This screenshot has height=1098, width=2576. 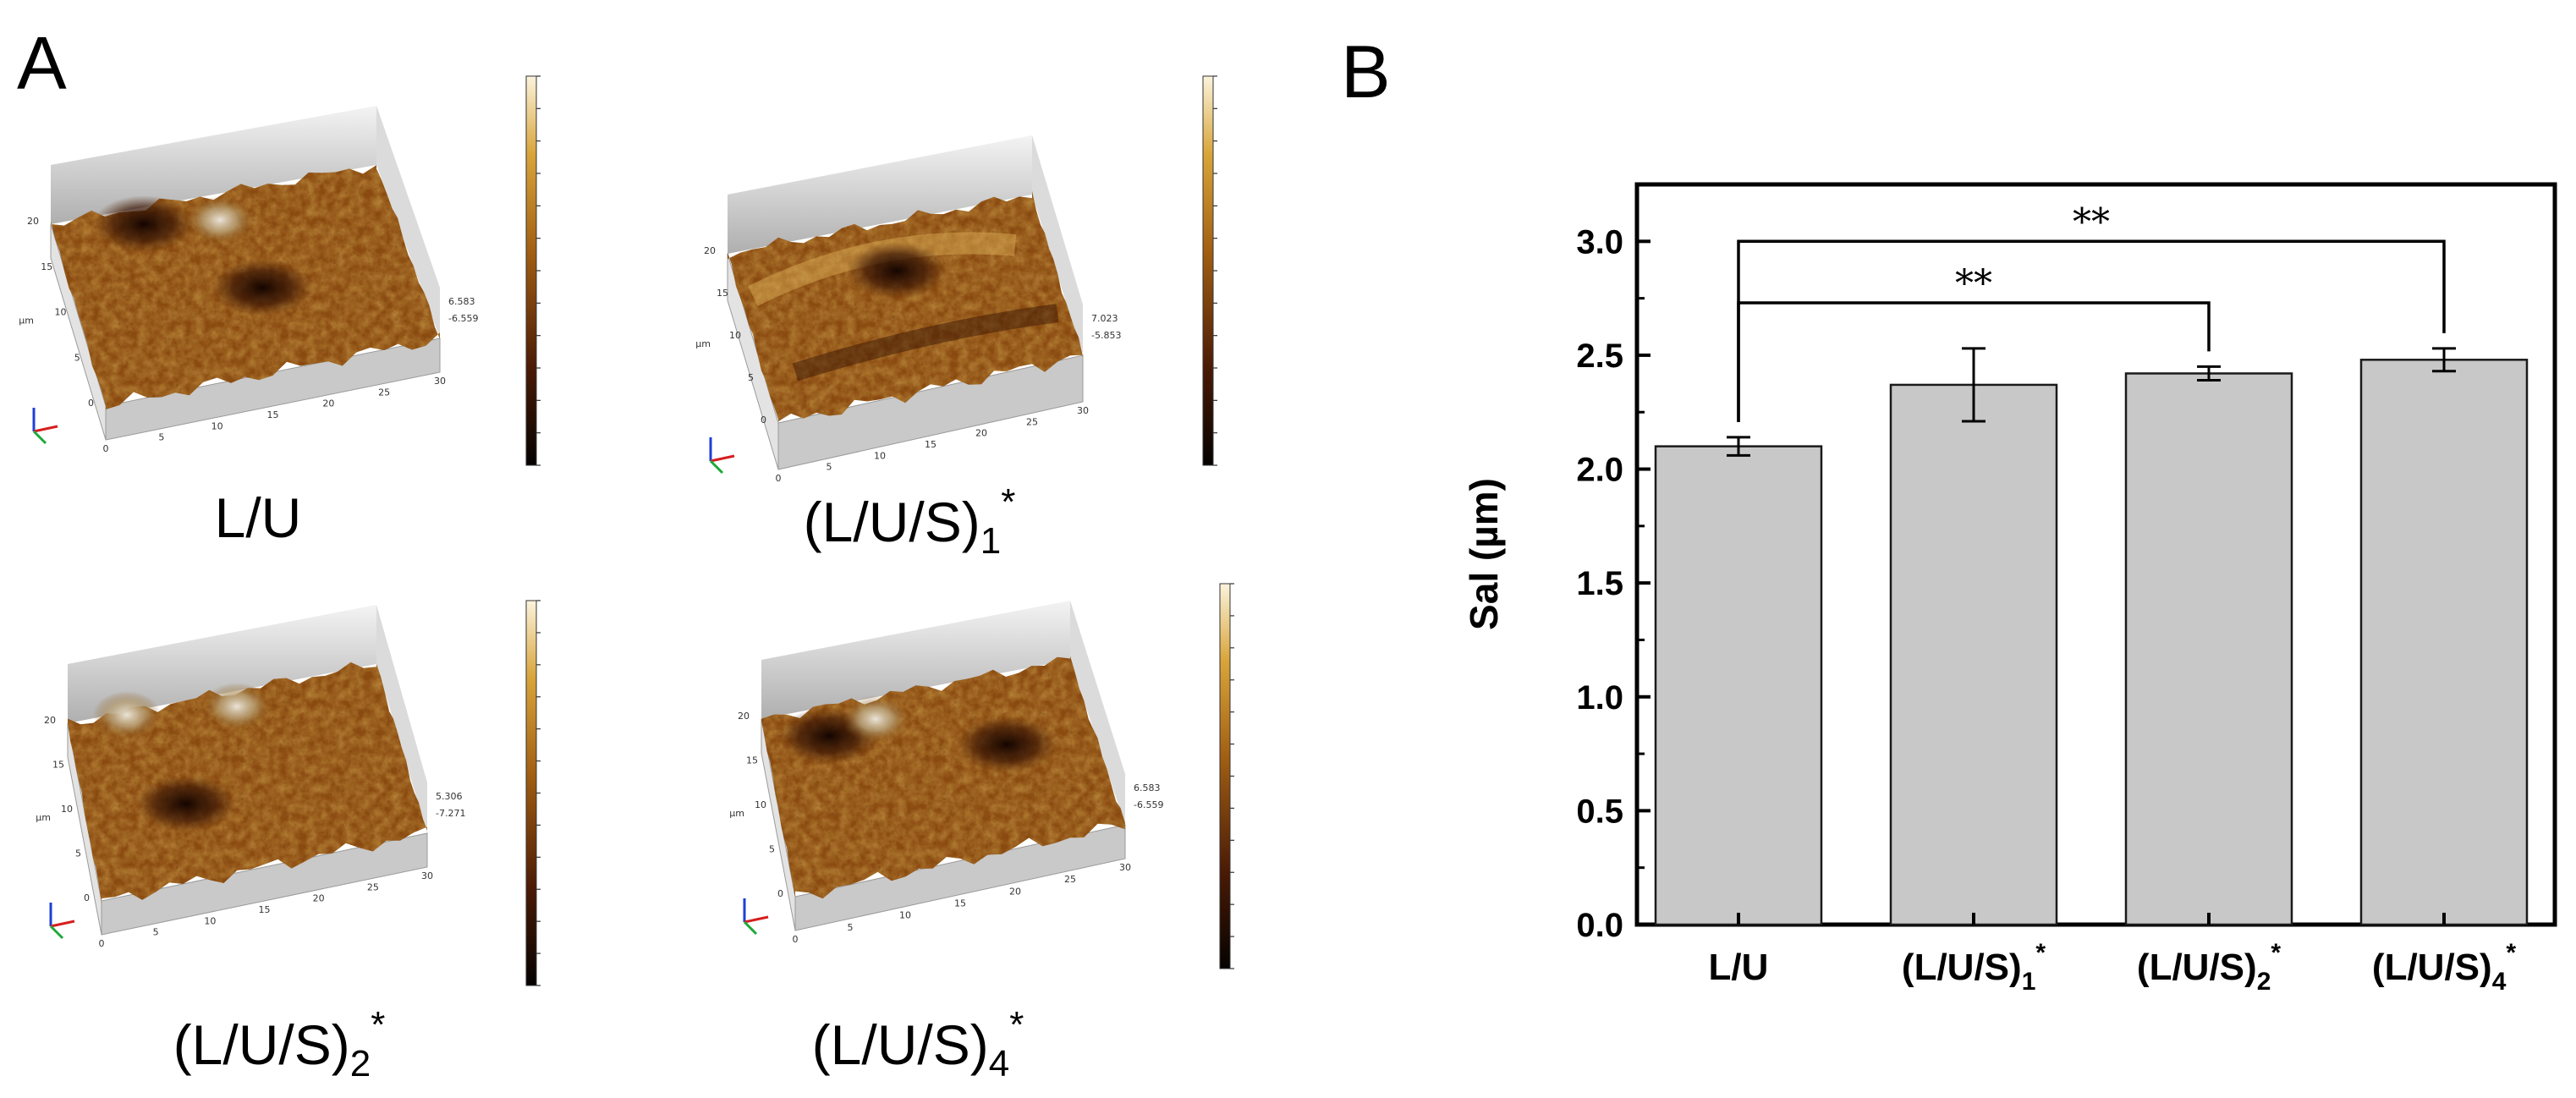 I want to click on afm-peak-value: 7.023, so click(x=1104, y=318).